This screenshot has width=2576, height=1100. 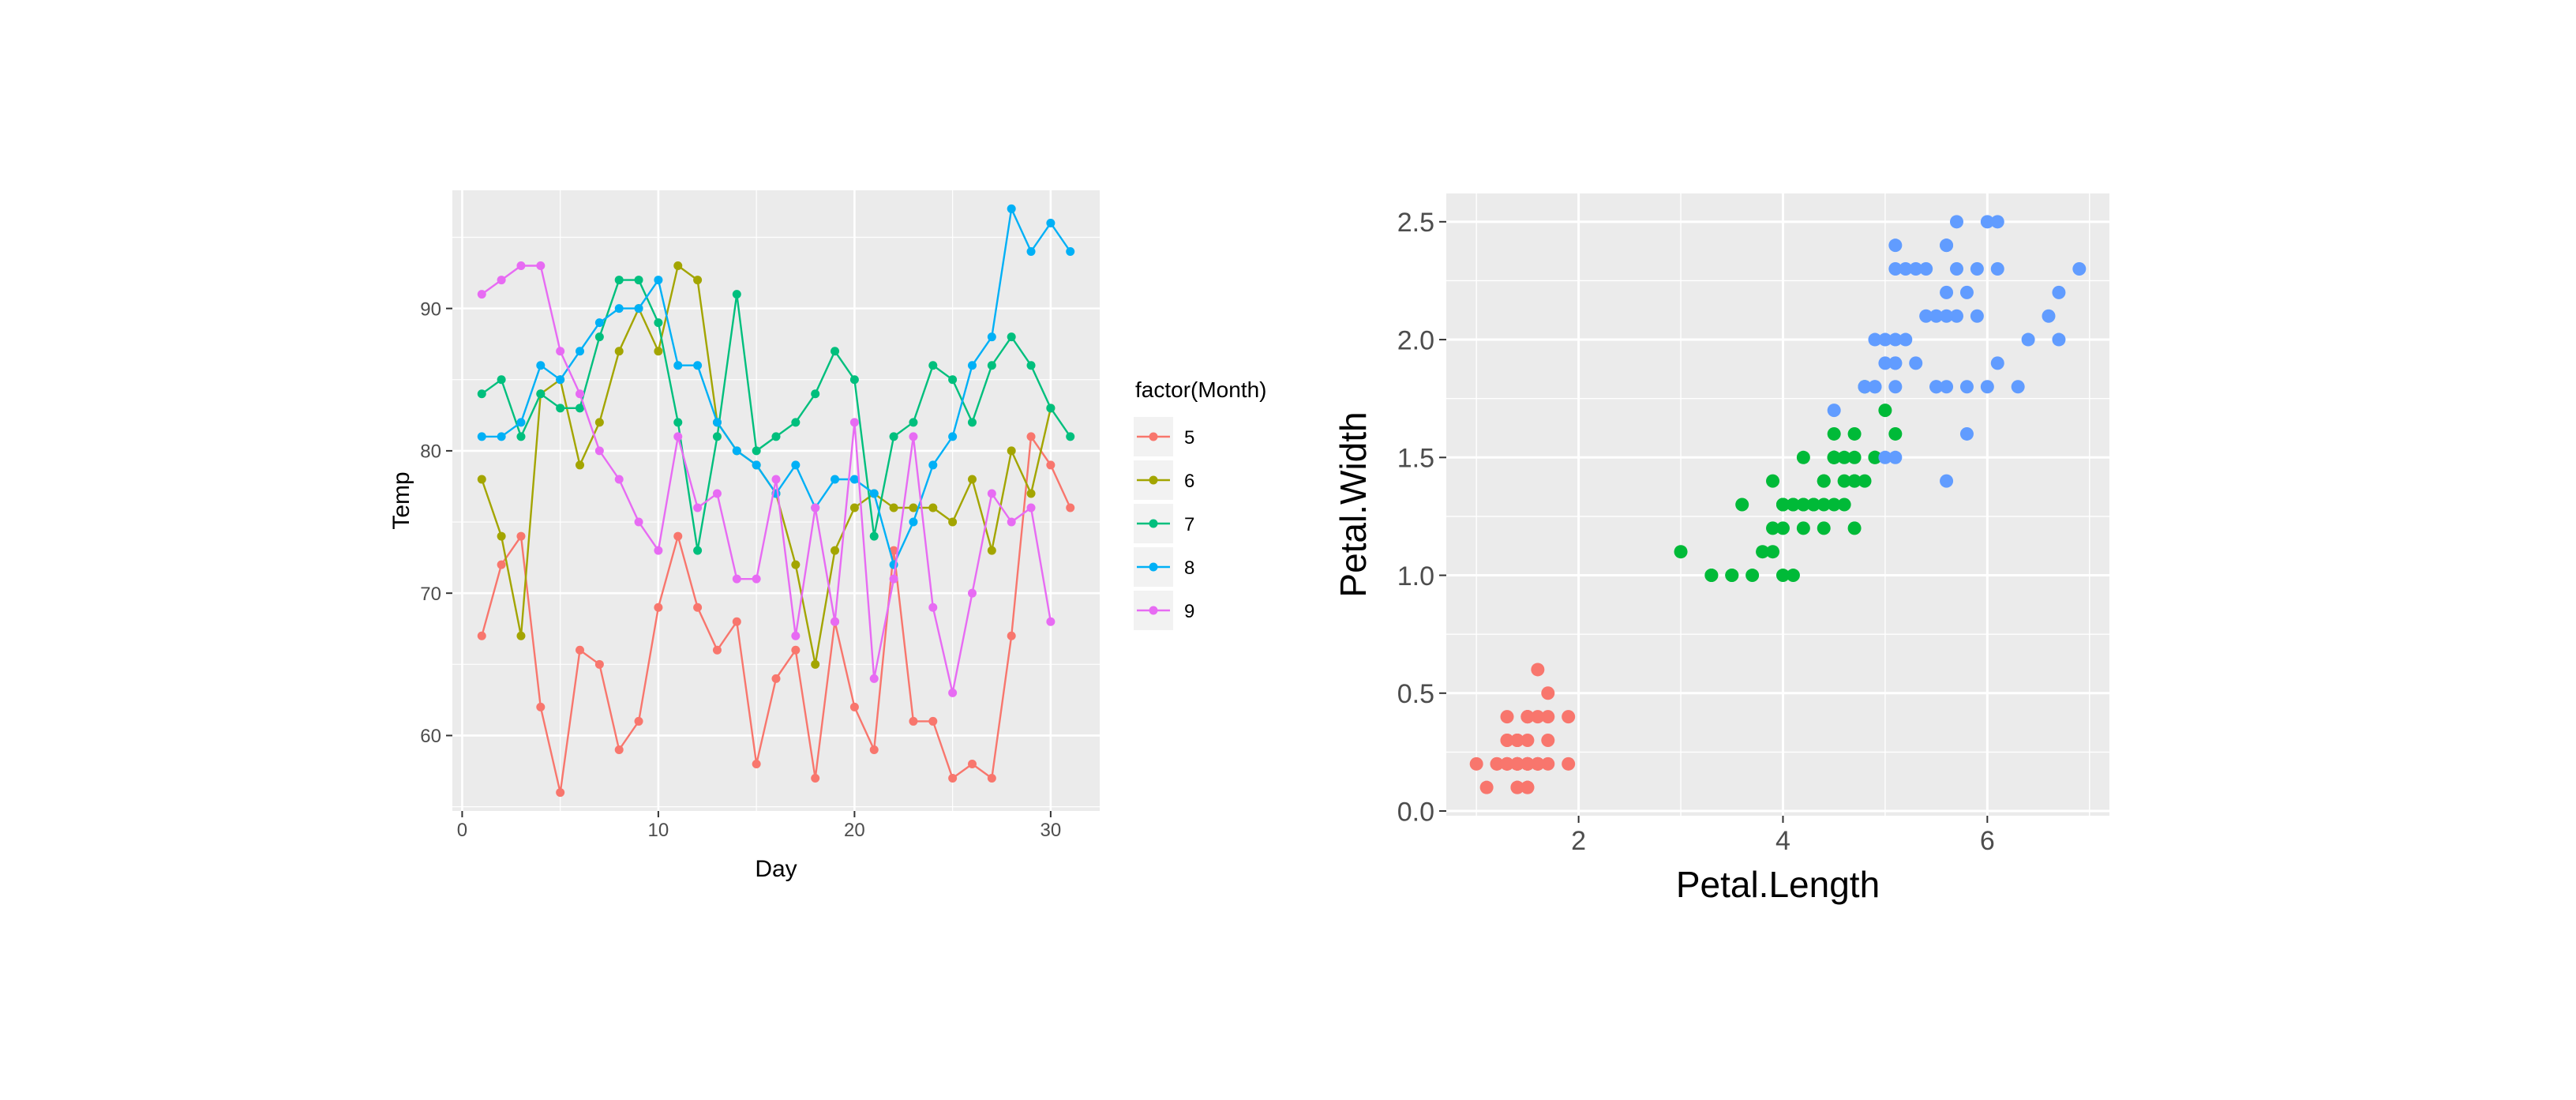 I want to click on legend-label: 8, so click(x=1189, y=568).